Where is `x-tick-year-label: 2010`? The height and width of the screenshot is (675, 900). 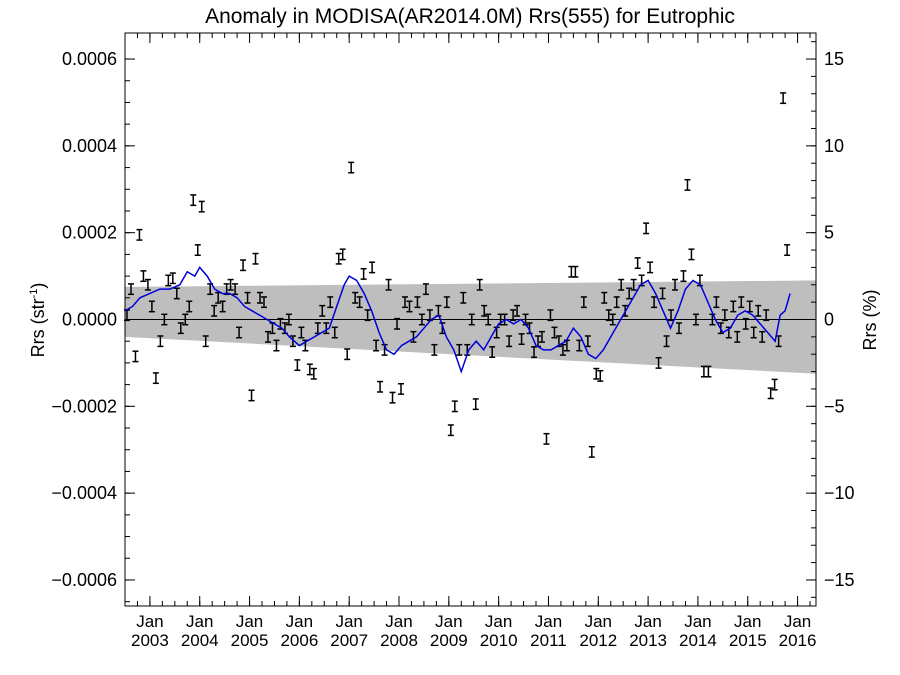 x-tick-year-label: 2010 is located at coordinates (499, 640).